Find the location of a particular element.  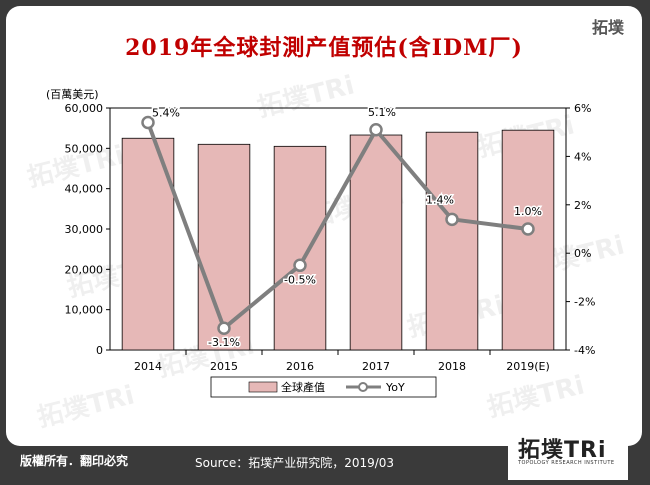

copyright-text: 版權所有．翻印必究 is located at coordinates (74, 461).